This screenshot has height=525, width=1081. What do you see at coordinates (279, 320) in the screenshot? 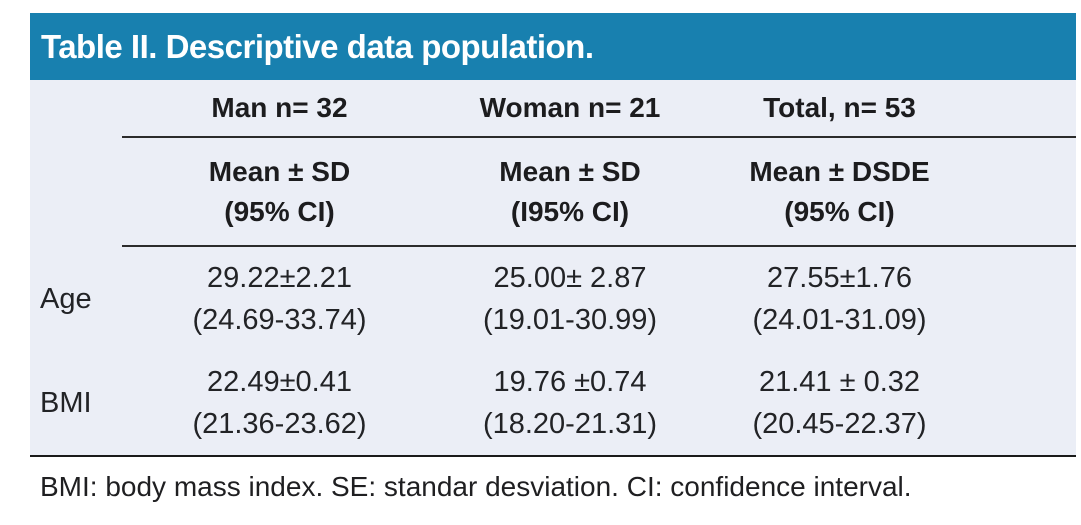
I see `age-man-ci: (24.69-33.74)` at bounding box center [279, 320].